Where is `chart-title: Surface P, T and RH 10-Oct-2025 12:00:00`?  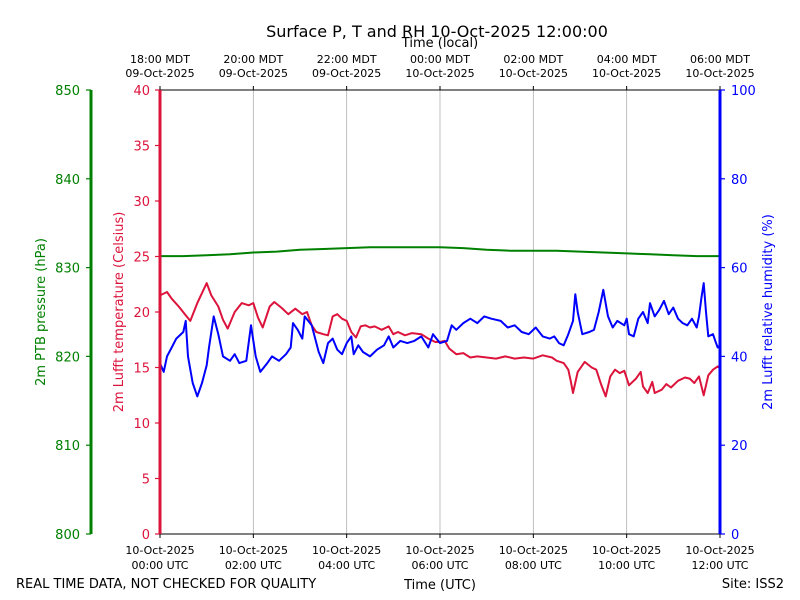
chart-title: Surface P, T and RH 10-Oct-2025 12:00:00 is located at coordinates (437, 31).